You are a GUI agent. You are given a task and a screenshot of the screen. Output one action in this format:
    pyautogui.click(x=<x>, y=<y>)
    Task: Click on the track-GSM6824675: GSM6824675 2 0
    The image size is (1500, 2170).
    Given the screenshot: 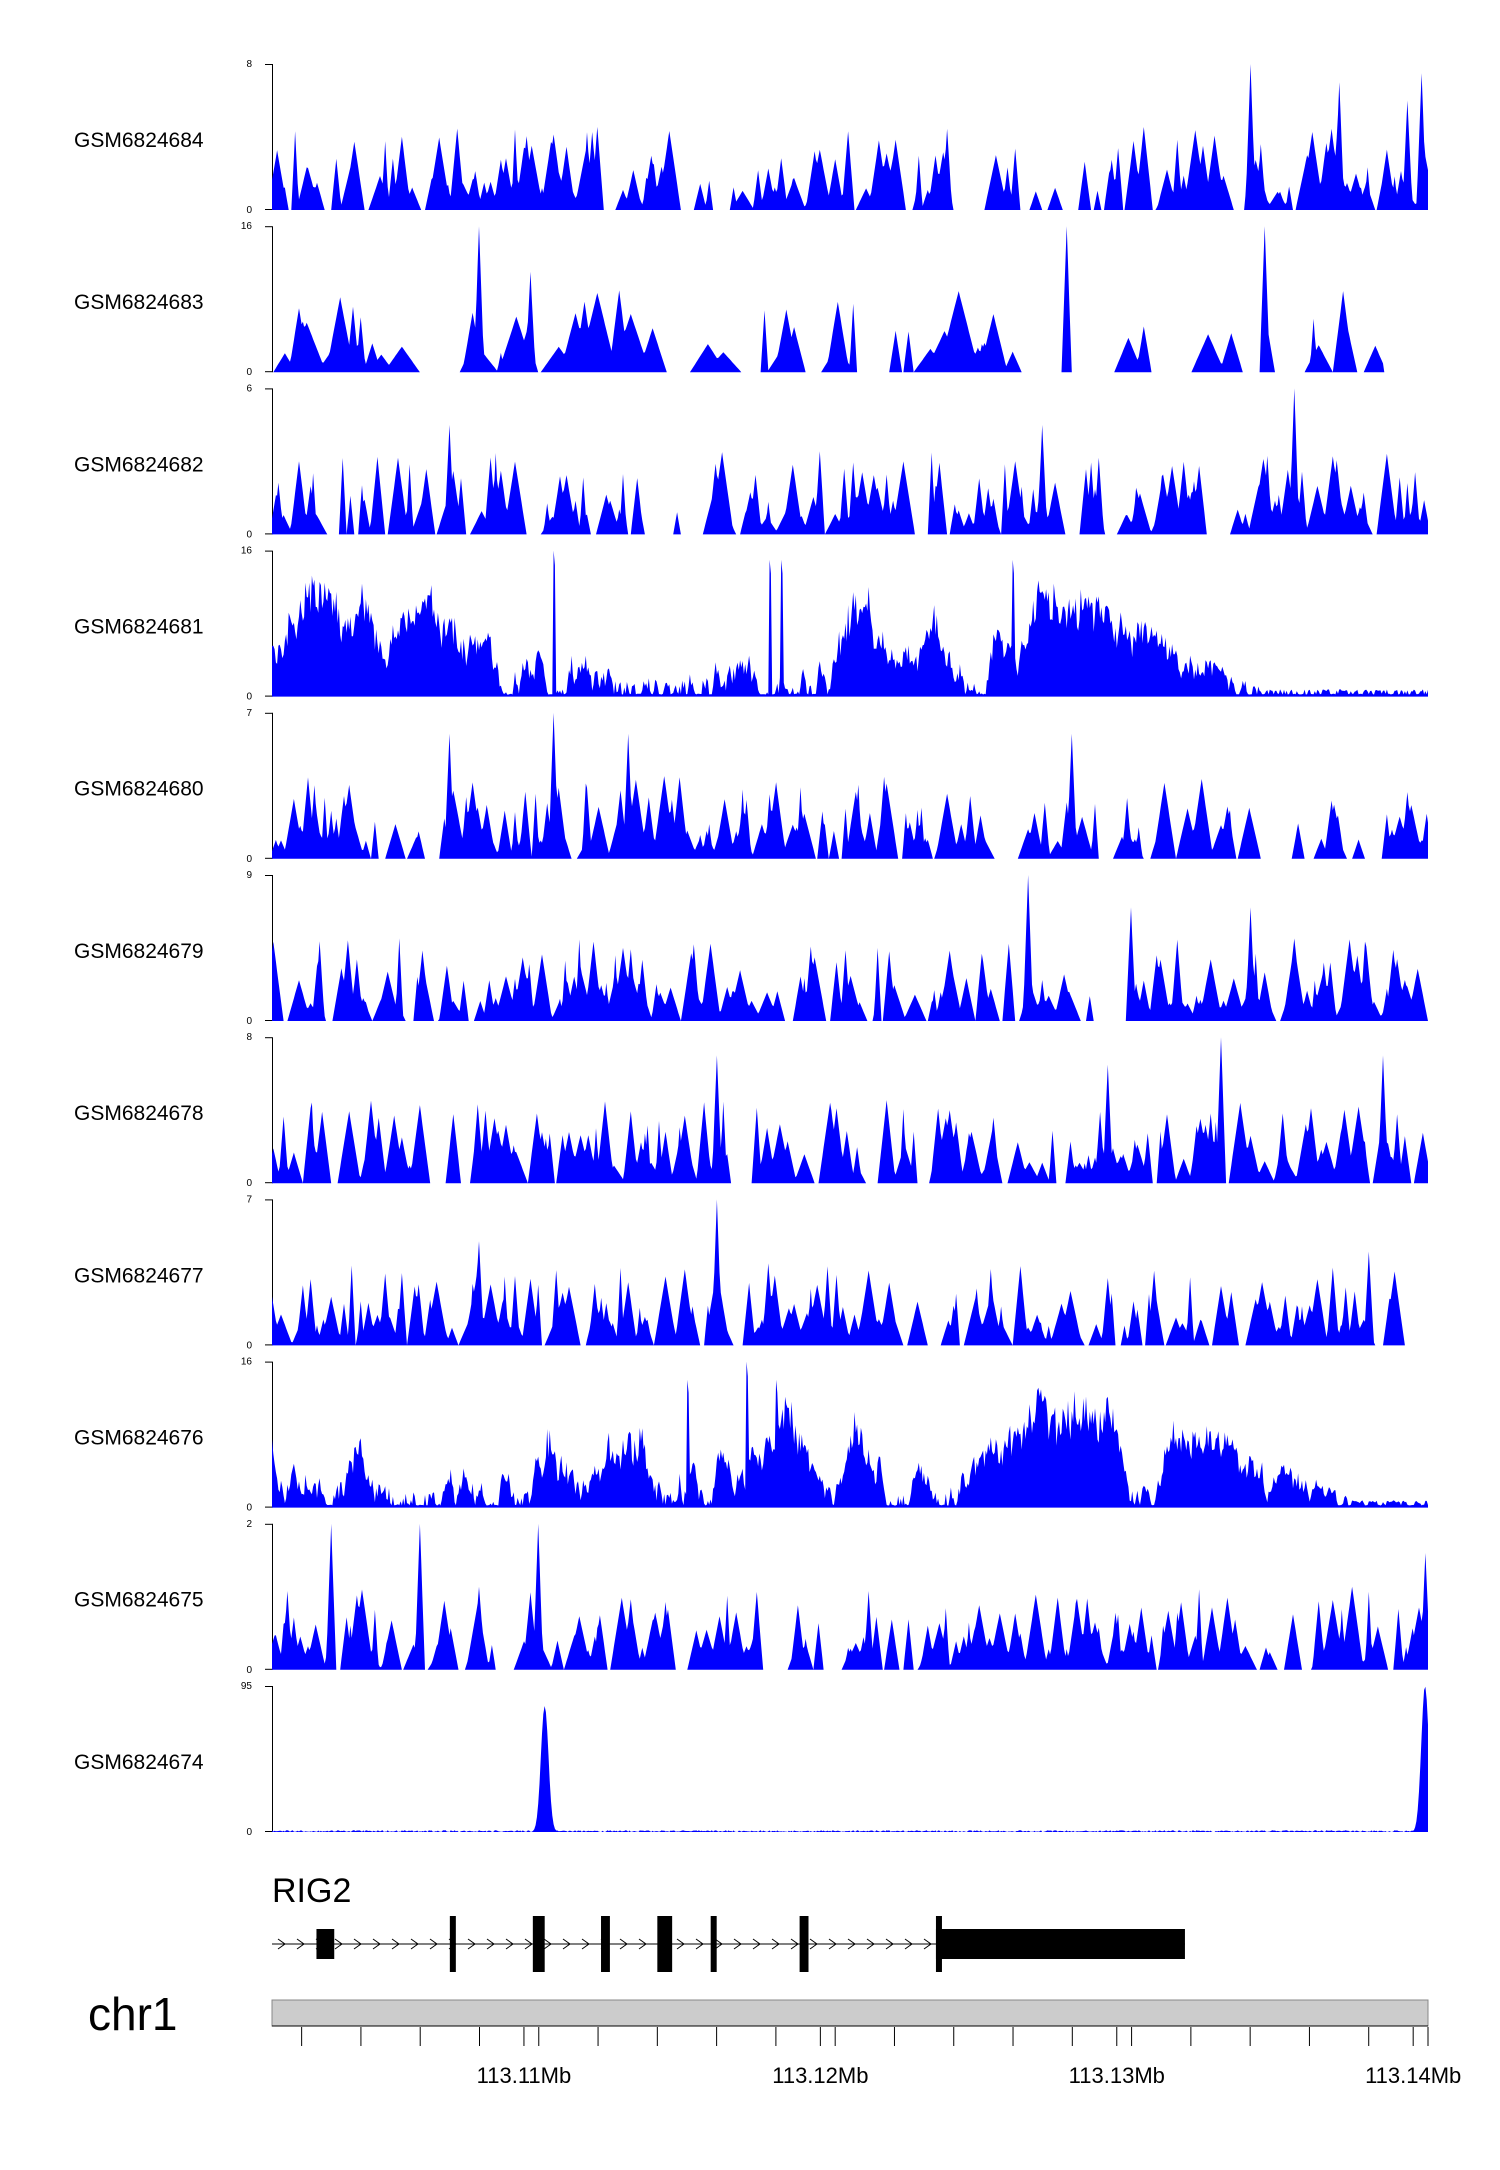 What is the action you would take?
    pyautogui.click(x=751, y=1597)
    